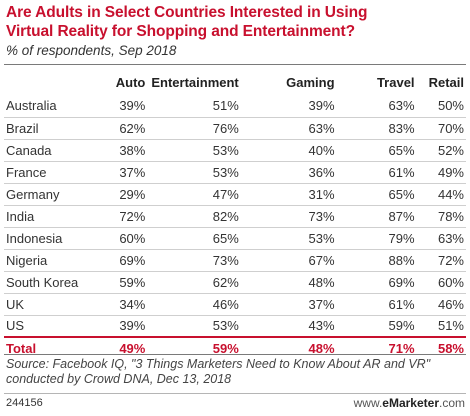 This screenshot has height=416, width=470. Describe the element at coordinates (127, 150) in the screenshot. I see `auto-value: 38%` at that location.